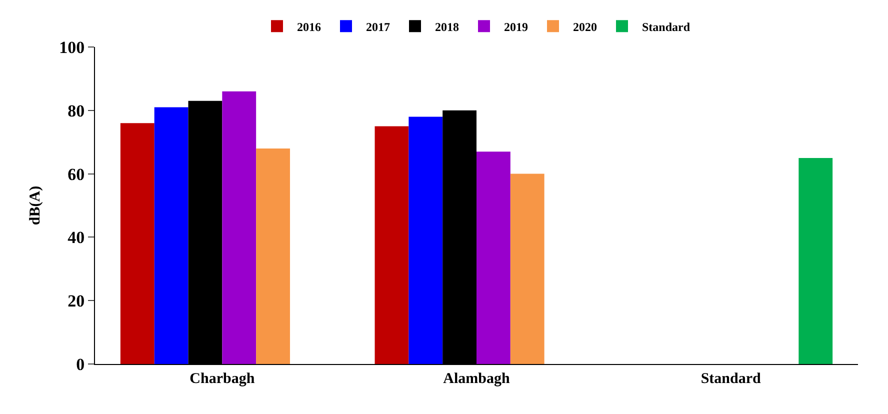  I want to click on x-tick-label: Charbagh, so click(223, 379).